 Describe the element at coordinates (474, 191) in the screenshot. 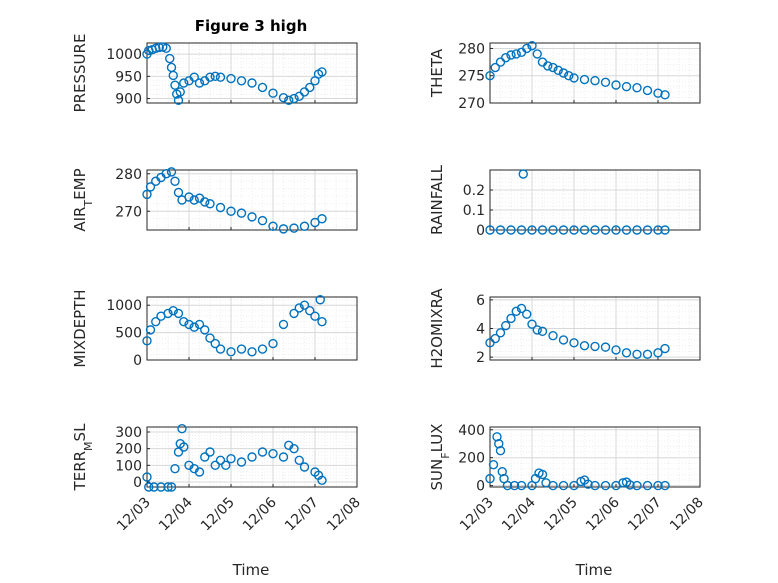

I see `y-tick-label: 0.2` at that location.